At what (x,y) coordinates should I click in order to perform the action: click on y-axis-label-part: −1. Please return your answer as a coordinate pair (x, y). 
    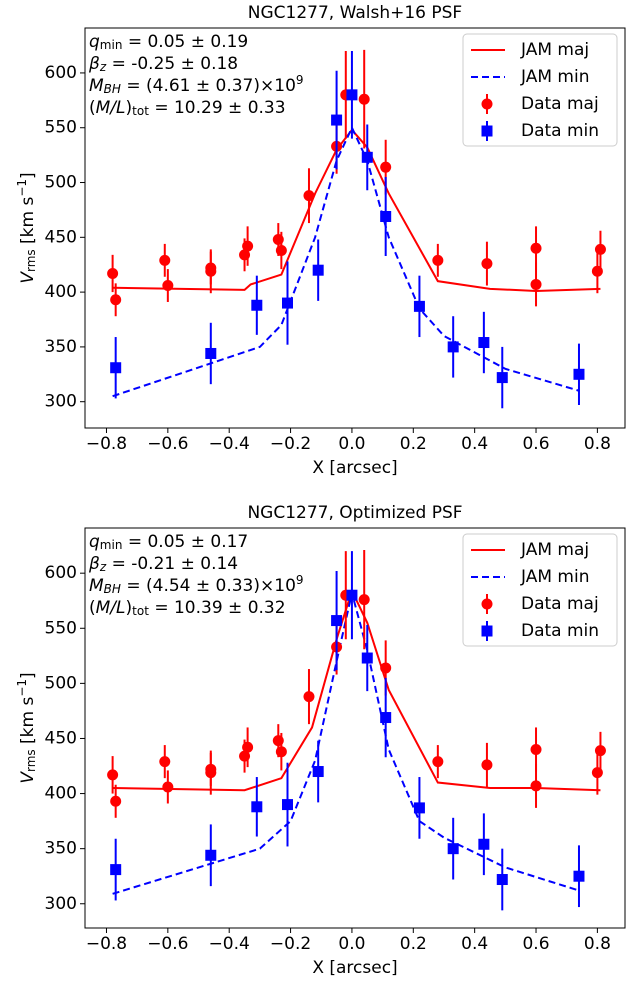
    Looking at the image, I should click on (22, 188).